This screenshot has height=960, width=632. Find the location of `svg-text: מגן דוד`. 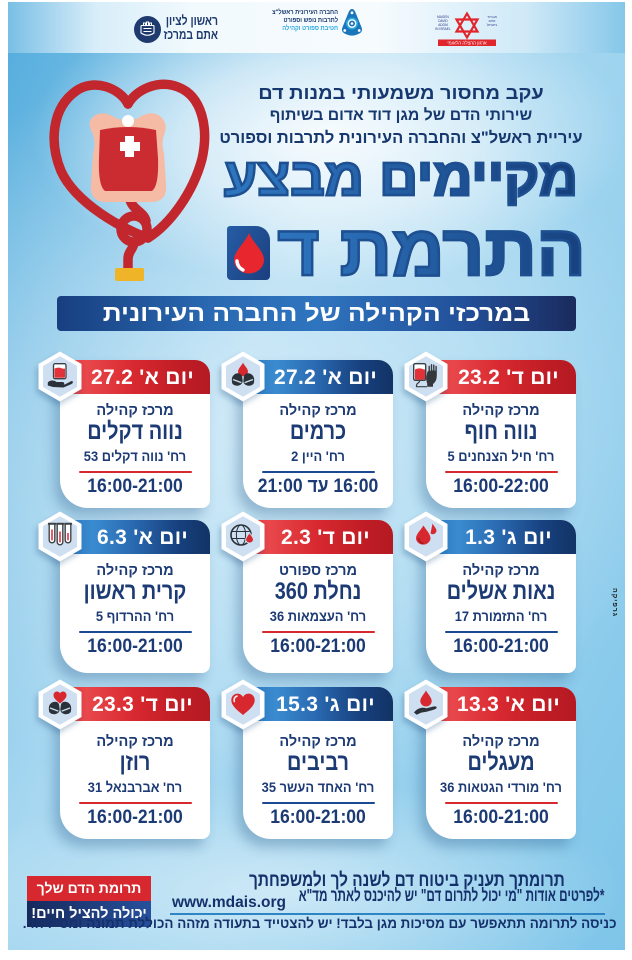

svg-text: מגן דוד is located at coordinates (492, 17).